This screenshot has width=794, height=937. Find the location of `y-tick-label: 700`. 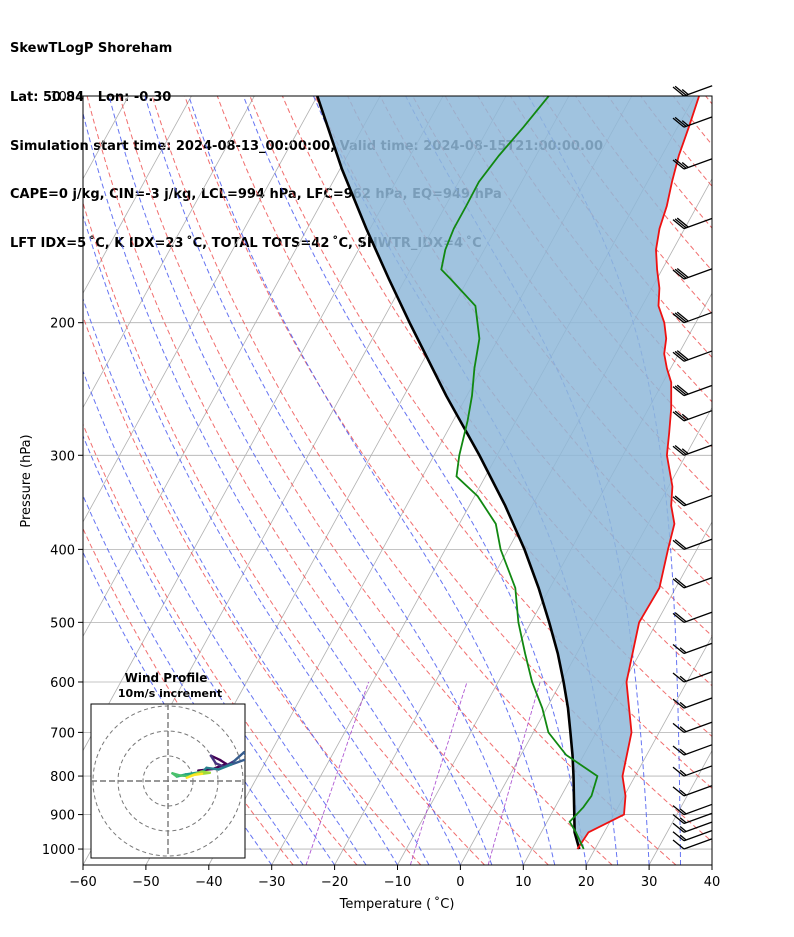

y-tick-label: 700 is located at coordinates (62, 733).